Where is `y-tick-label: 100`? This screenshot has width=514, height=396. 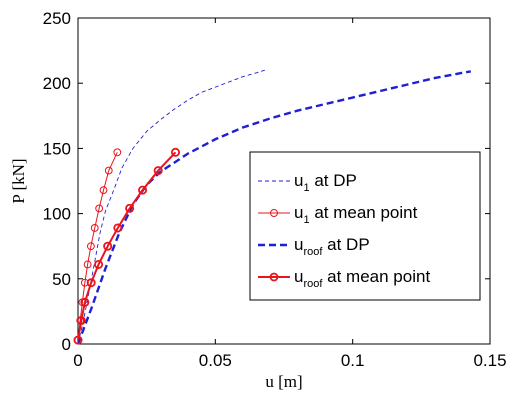
y-tick-label: 100 is located at coordinates (57, 214).